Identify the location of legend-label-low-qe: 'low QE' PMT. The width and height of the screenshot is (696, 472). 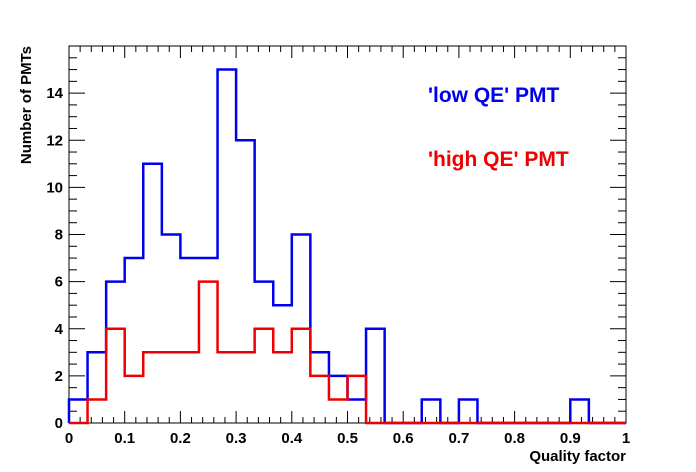
(493, 95).